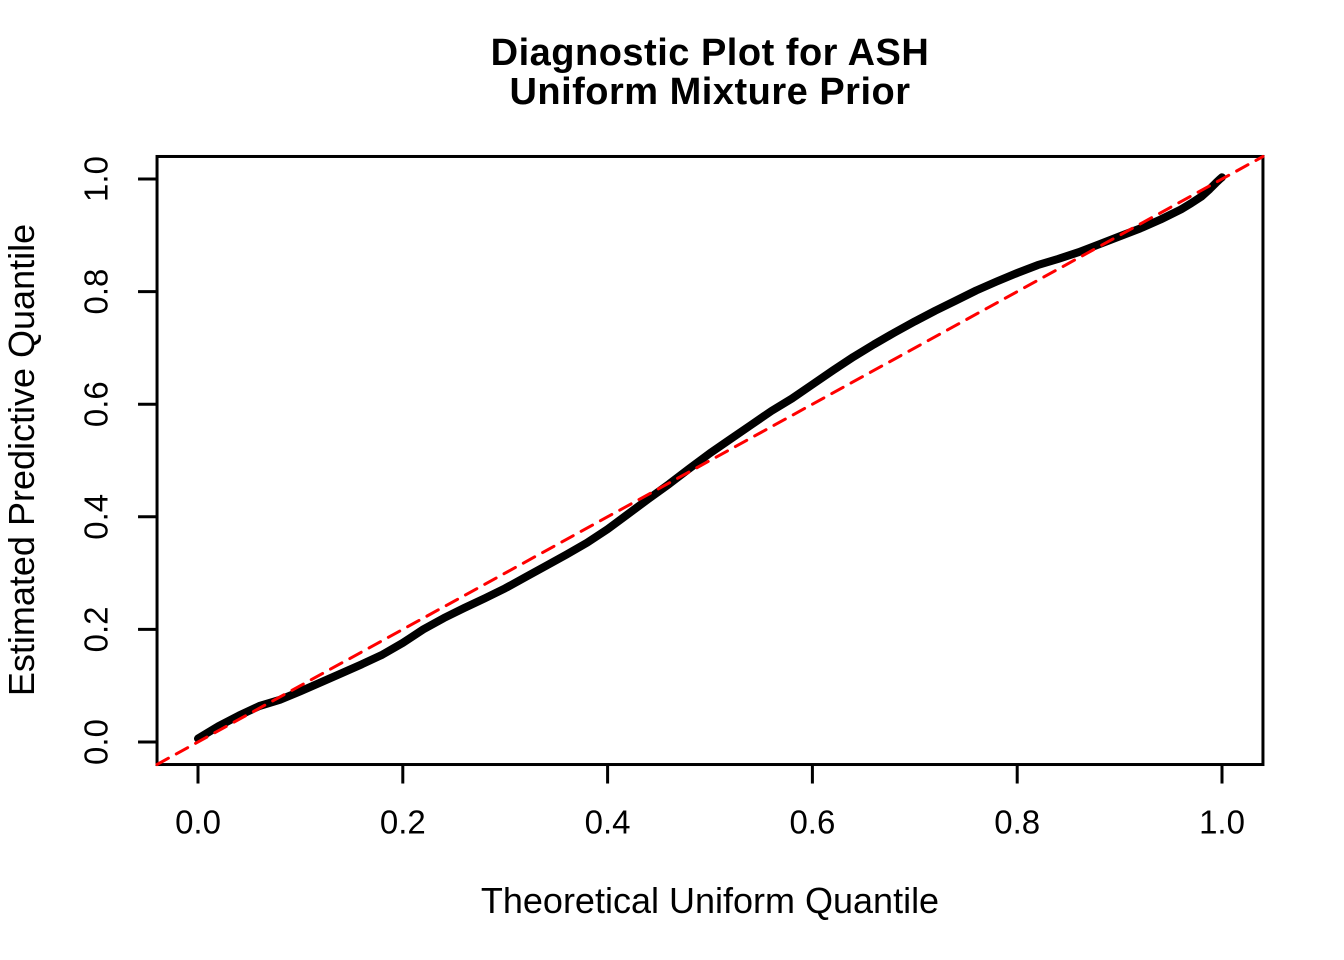 This screenshot has width=1344, height=960. Describe the element at coordinates (198, 822) in the screenshot. I see `x-axis-tick-label: 0.0` at that location.